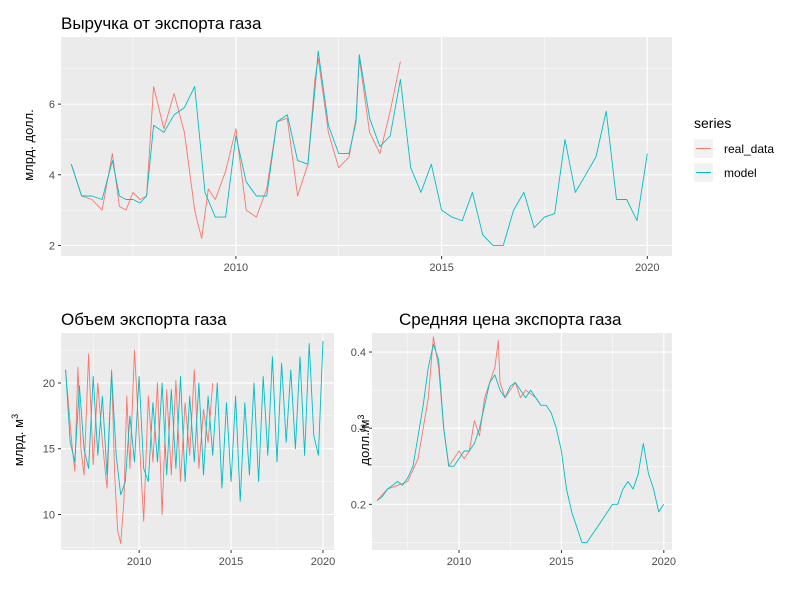 This screenshot has width=800, height=603. I want to click on y-tick-label: 15, so click(49, 450).